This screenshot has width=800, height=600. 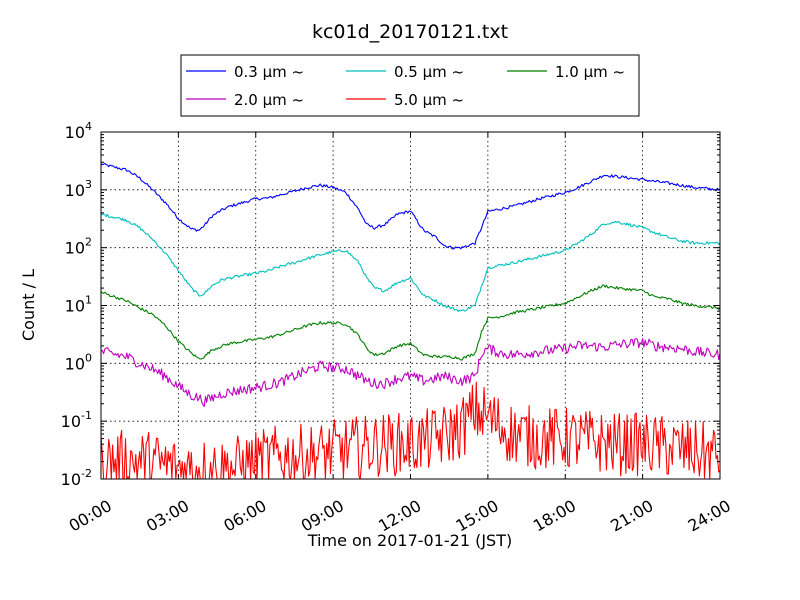 What do you see at coordinates (78, 189) in the screenshot?
I see `y-tick-label: 10³` at bounding box center [78, 189].